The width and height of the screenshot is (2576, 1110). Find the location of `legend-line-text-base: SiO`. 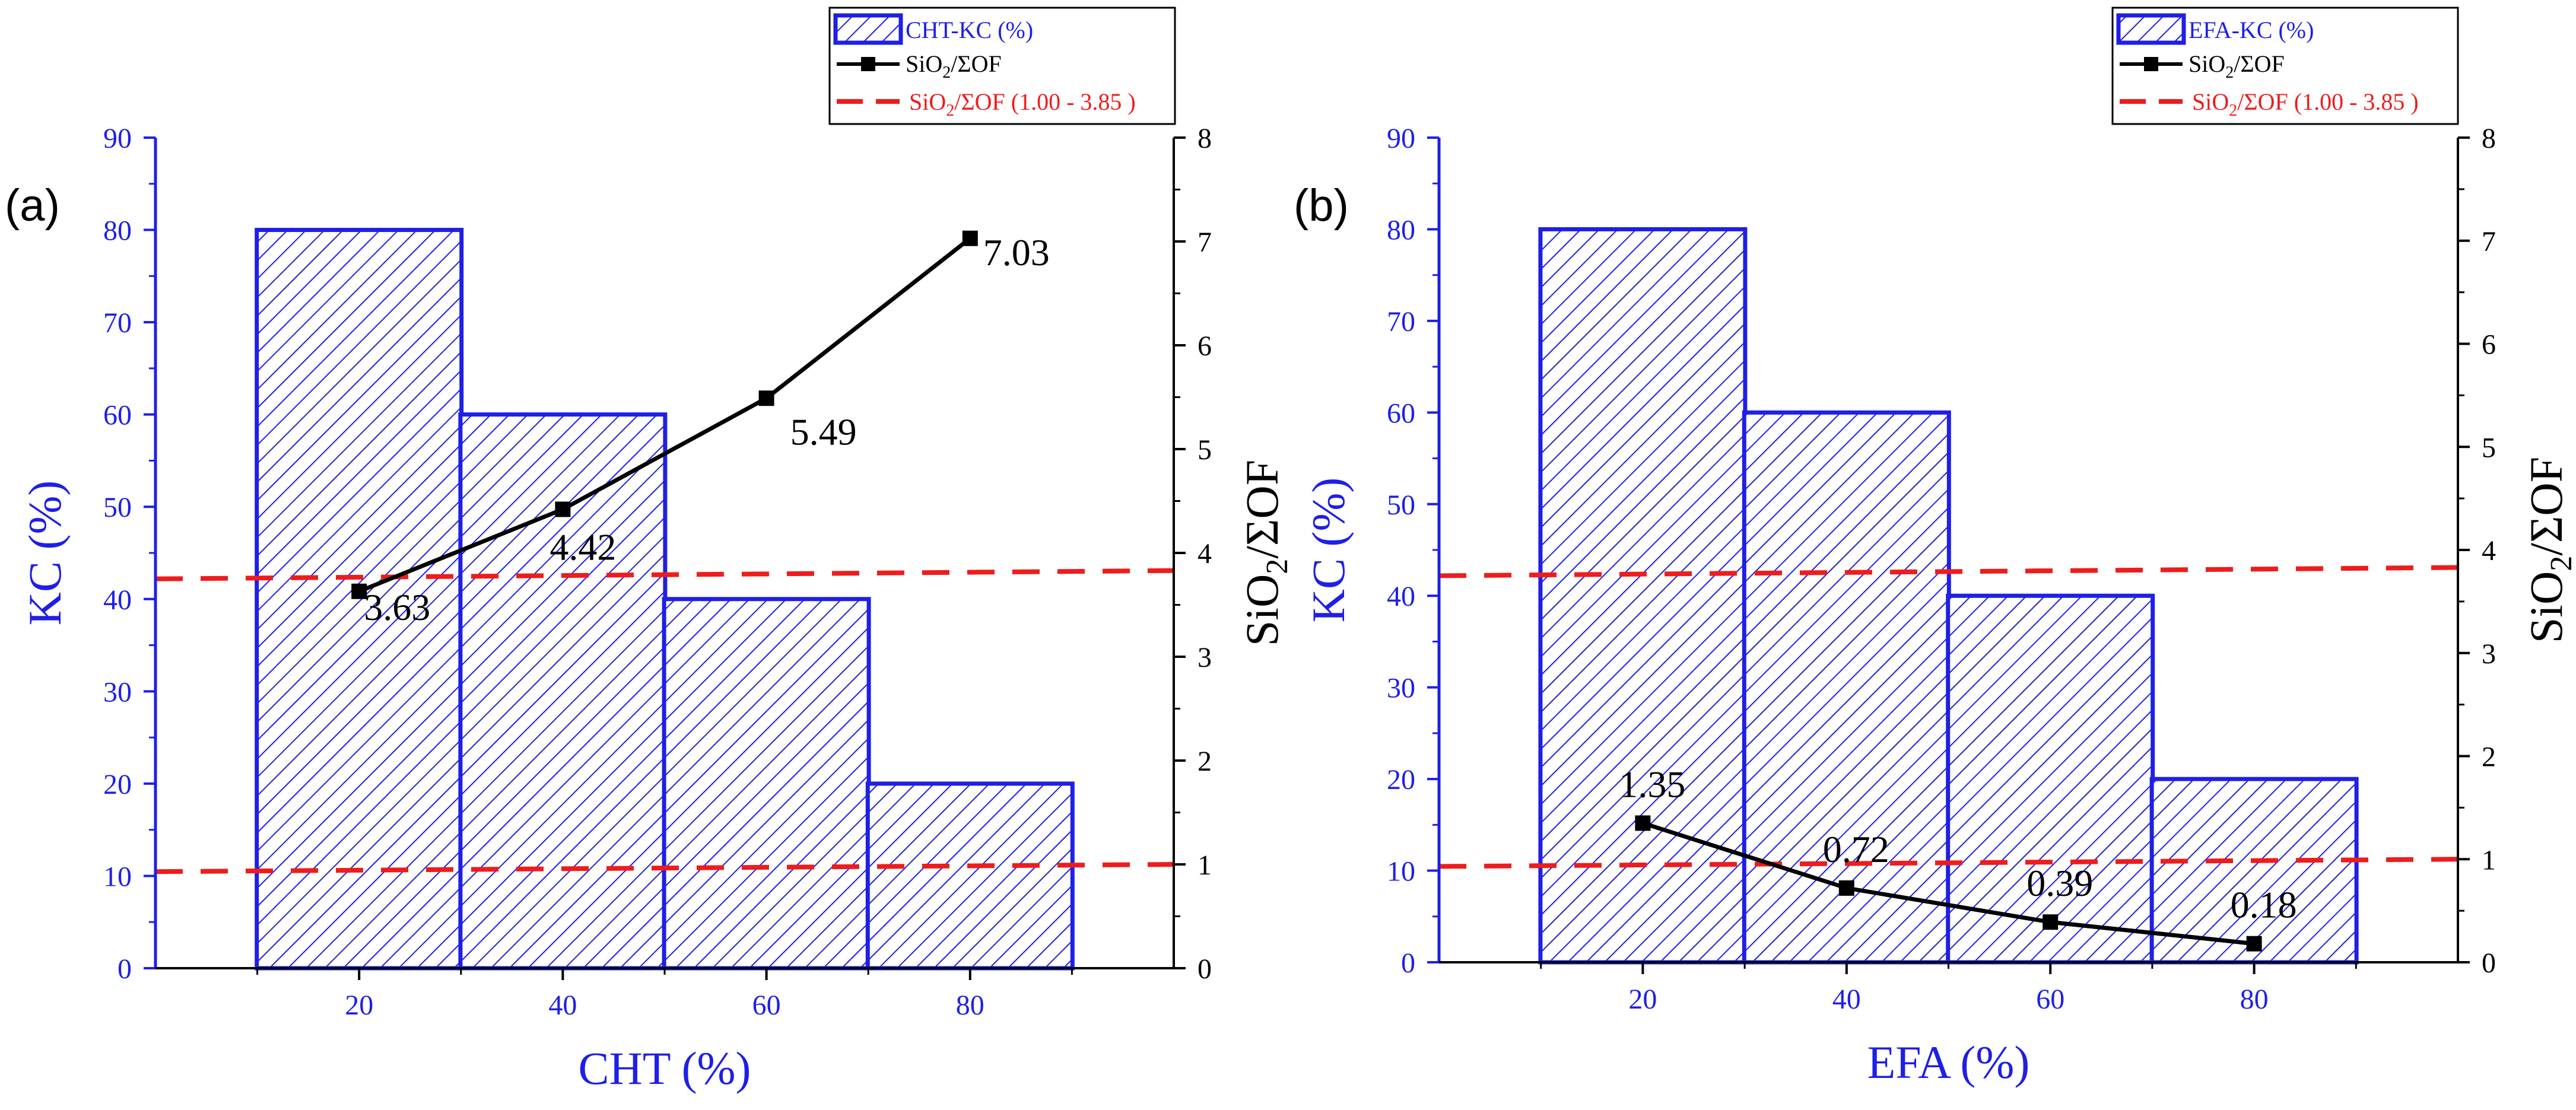

legend-line-text-base: SiO is located at coordinates (2207, 64).